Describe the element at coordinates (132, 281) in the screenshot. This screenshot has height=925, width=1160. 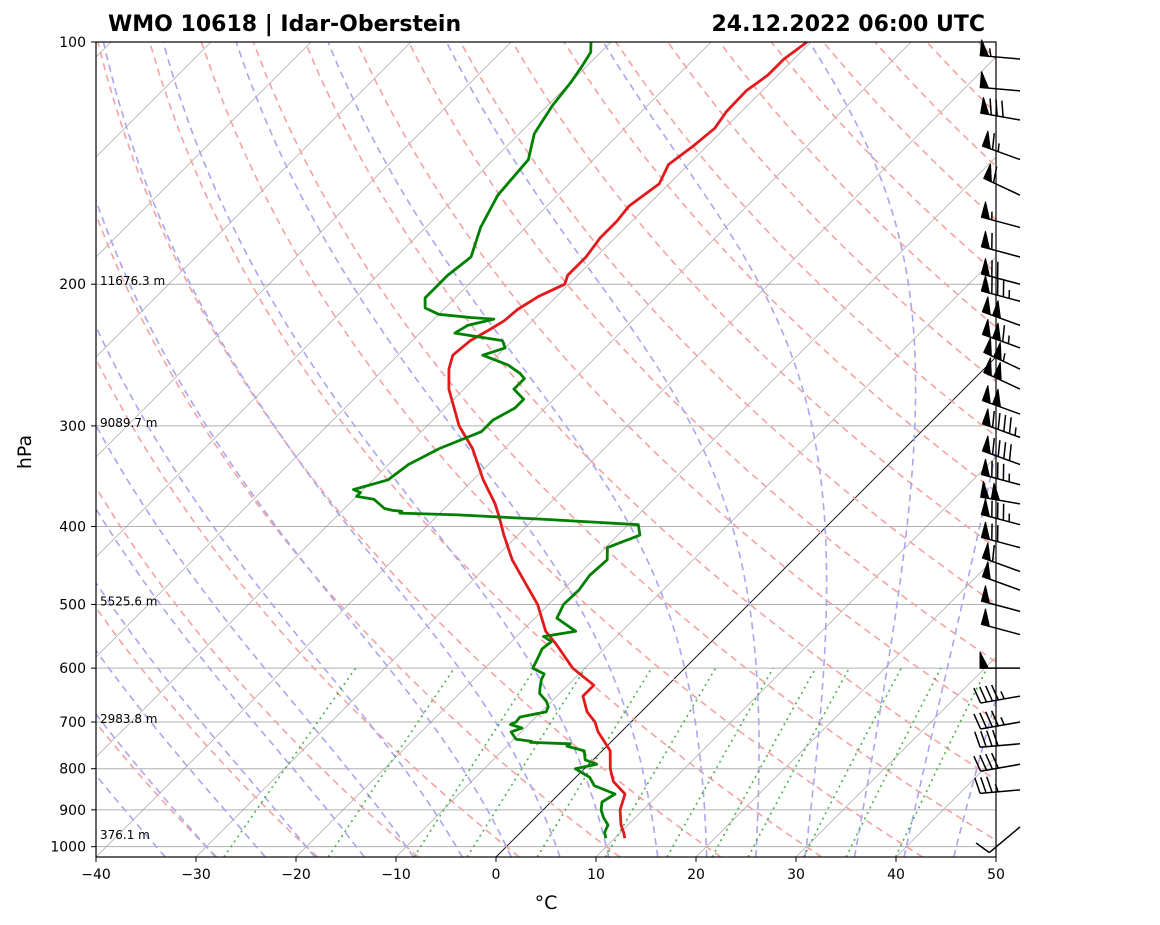
I see `height-label: 11676.3 m` at that location.